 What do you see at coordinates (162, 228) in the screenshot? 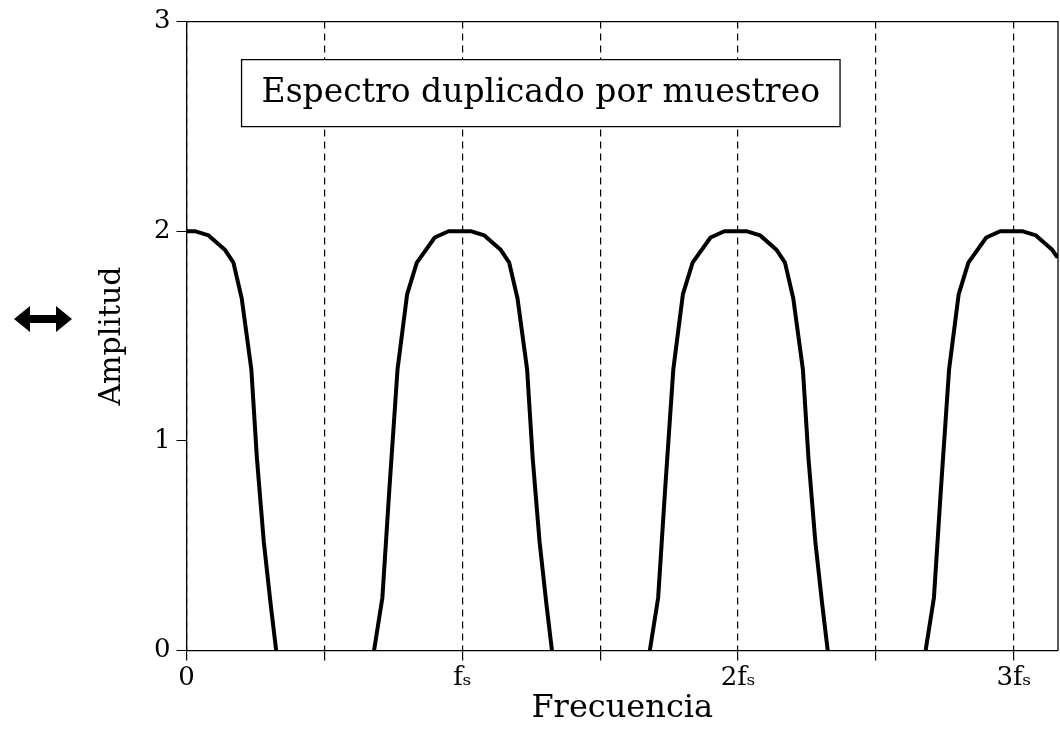
I see `y-tick-label: 2` at bounding box center [162, 228].